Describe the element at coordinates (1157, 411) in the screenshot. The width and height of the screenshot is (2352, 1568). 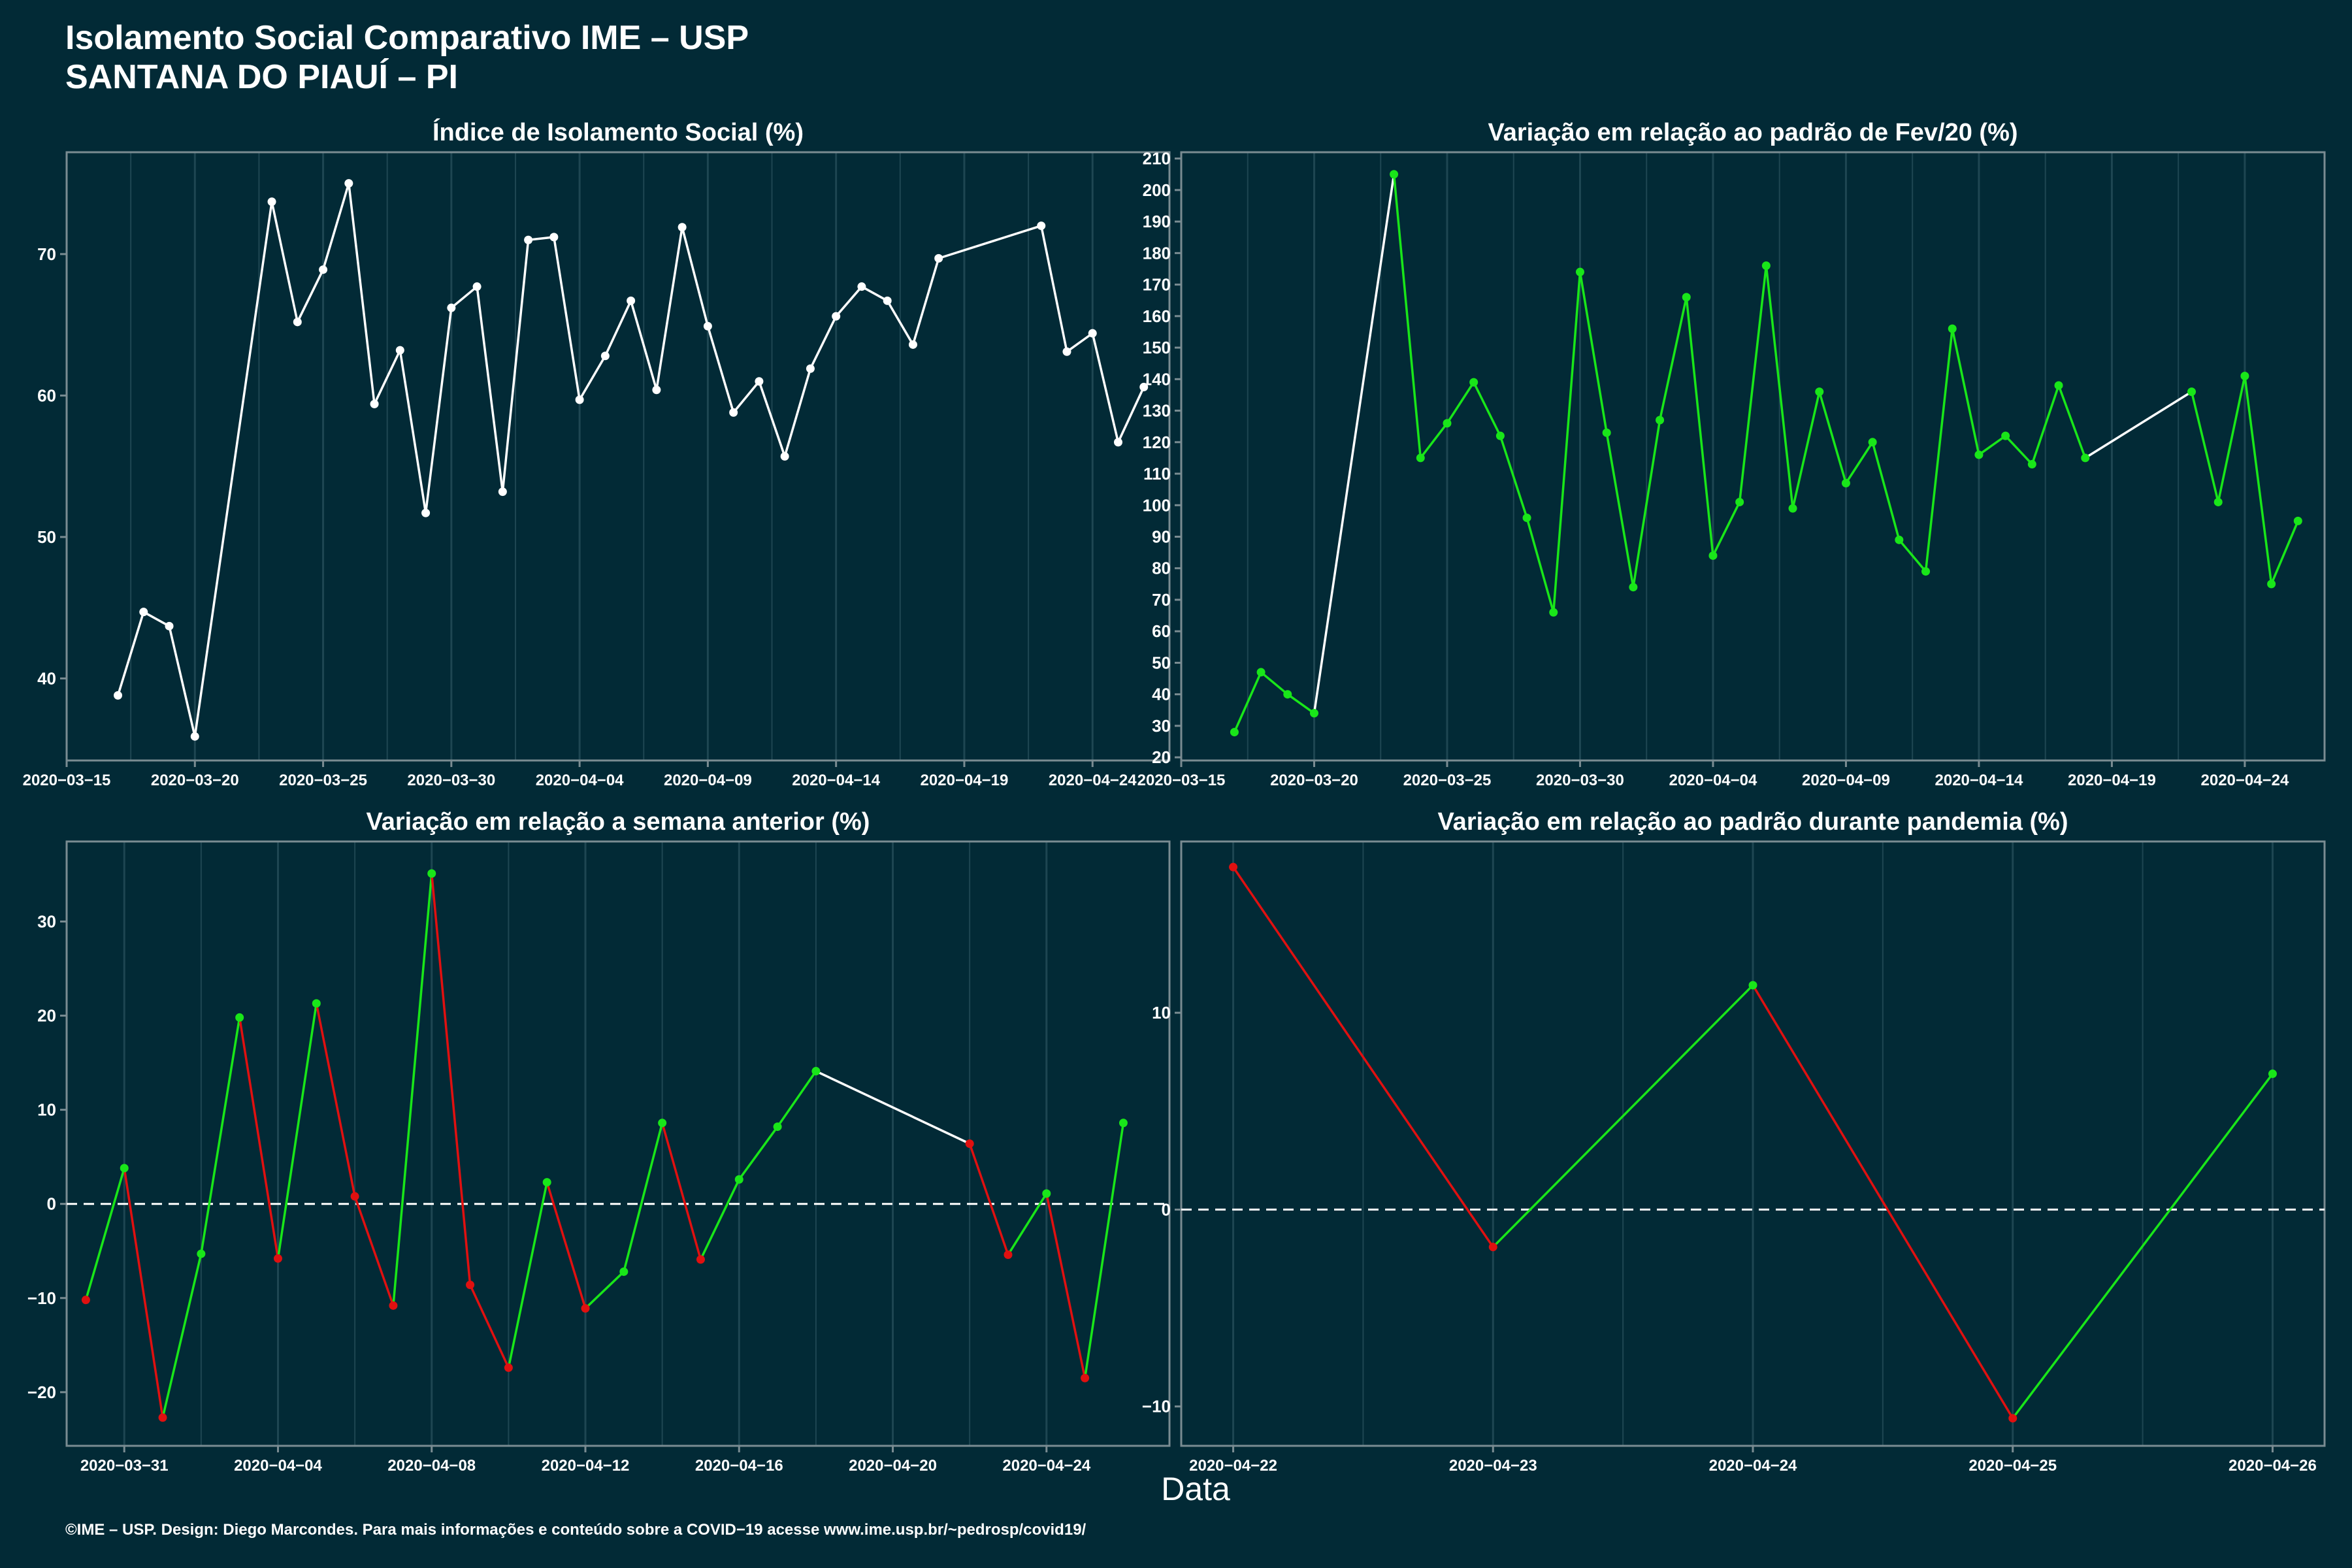
I see `y-tick-label: 130` at that location.